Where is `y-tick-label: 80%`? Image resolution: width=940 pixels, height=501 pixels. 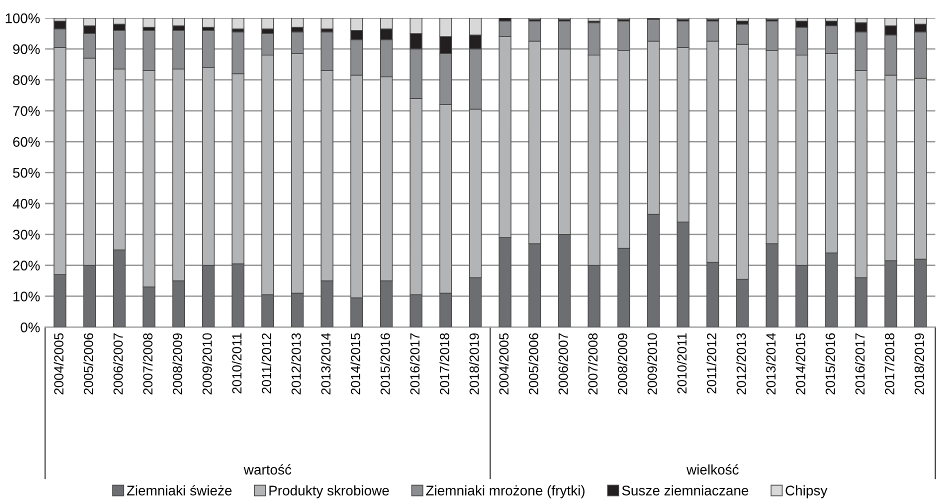 y-tick-label: 80% is located at coordinates (26, 80).